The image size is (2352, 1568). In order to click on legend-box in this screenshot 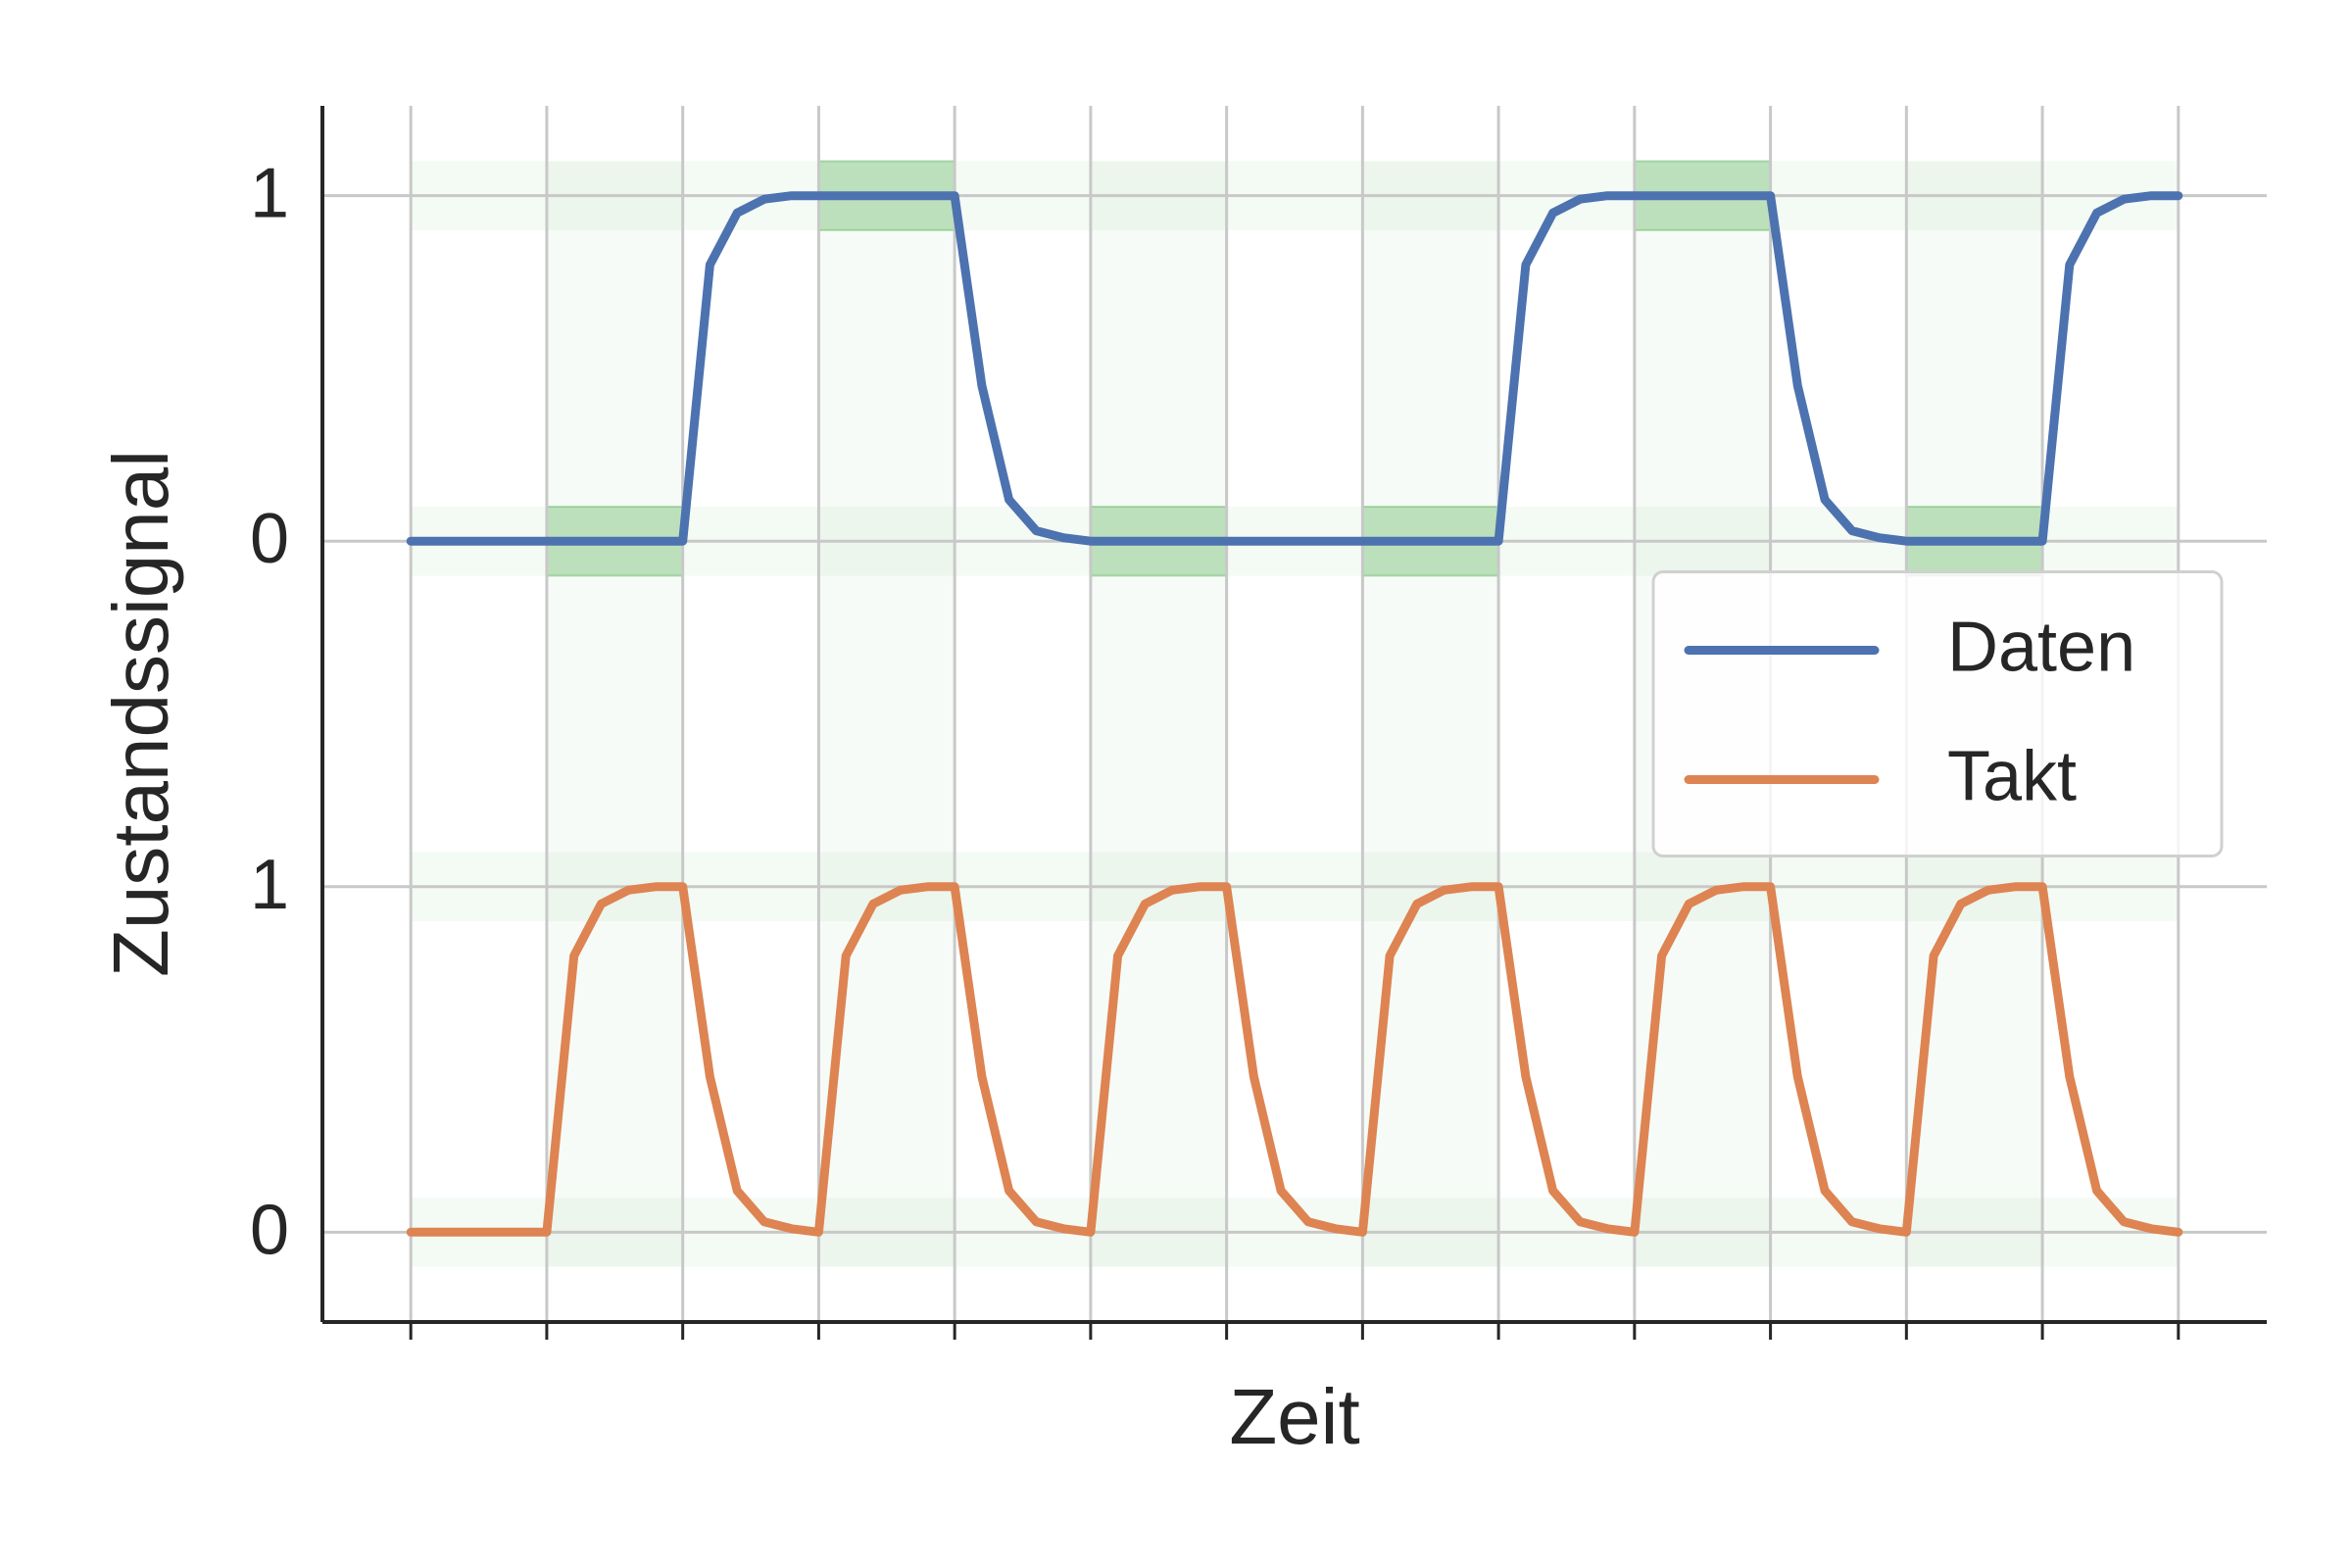, I will do `click(1937, 714)`.